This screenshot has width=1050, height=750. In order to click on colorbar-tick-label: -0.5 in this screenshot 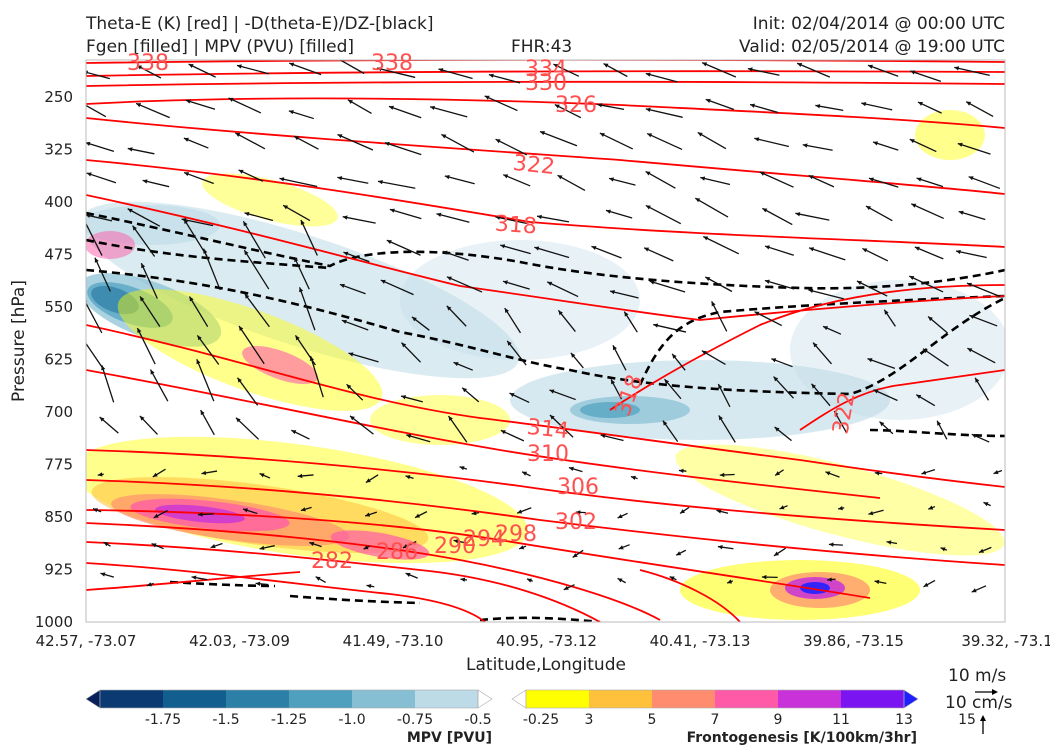, I will do `click(477, 720)`.